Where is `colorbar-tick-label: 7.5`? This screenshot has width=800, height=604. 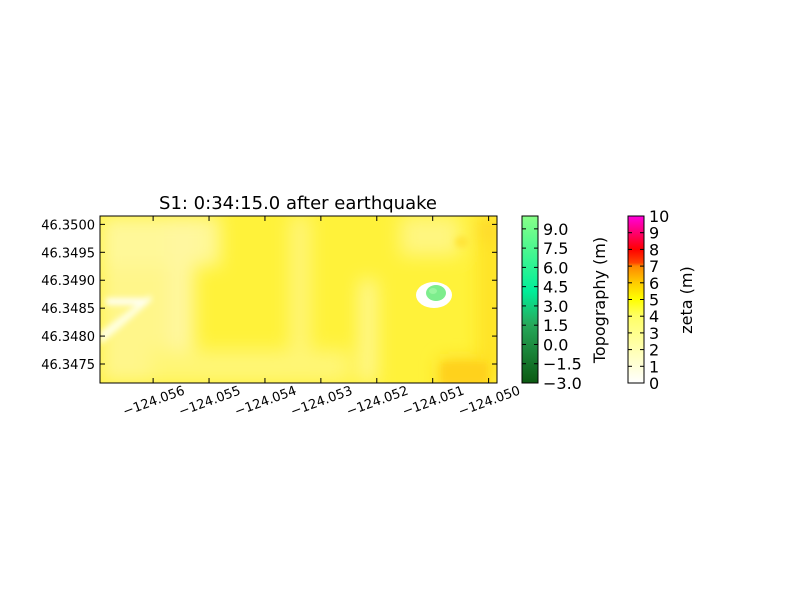
colorbar-tick-label: 7.5 is located at coordinates (555, 248).